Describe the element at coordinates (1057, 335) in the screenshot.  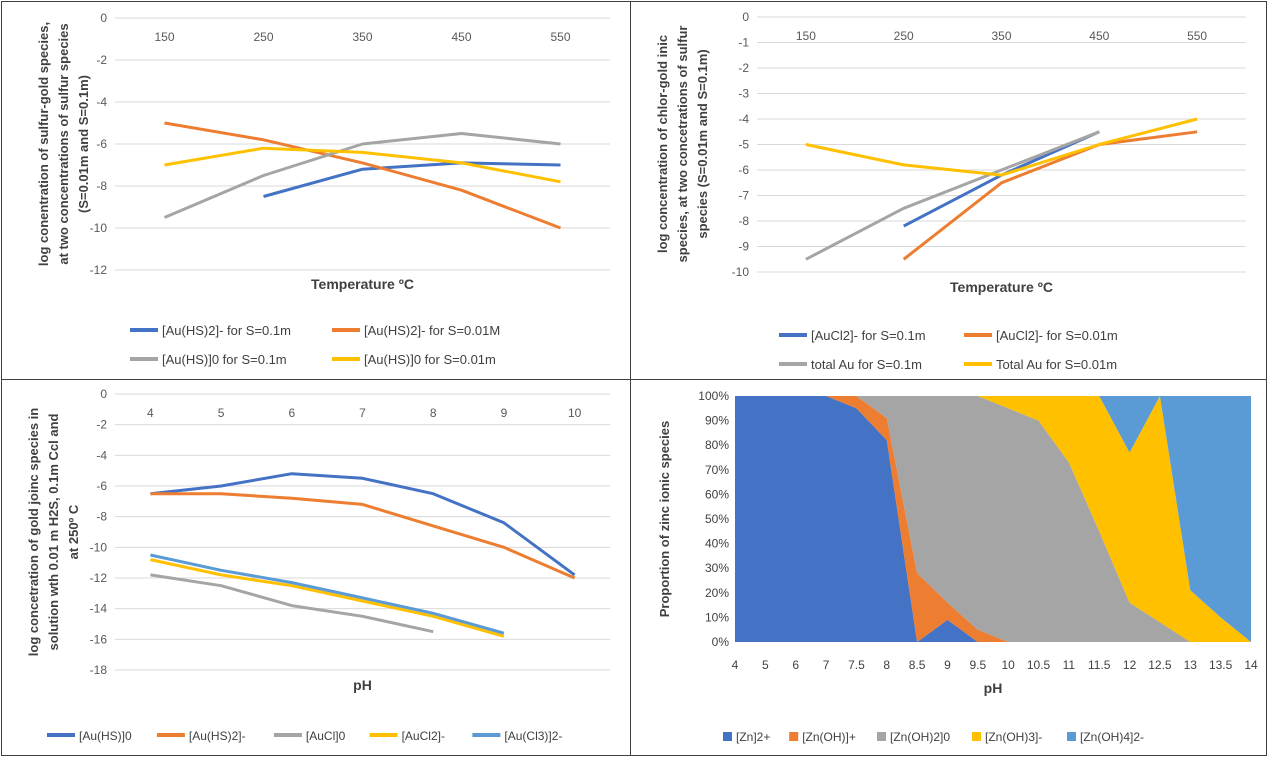
I see `legend-label: [AuCl2]- for S=0.01m` at that location.